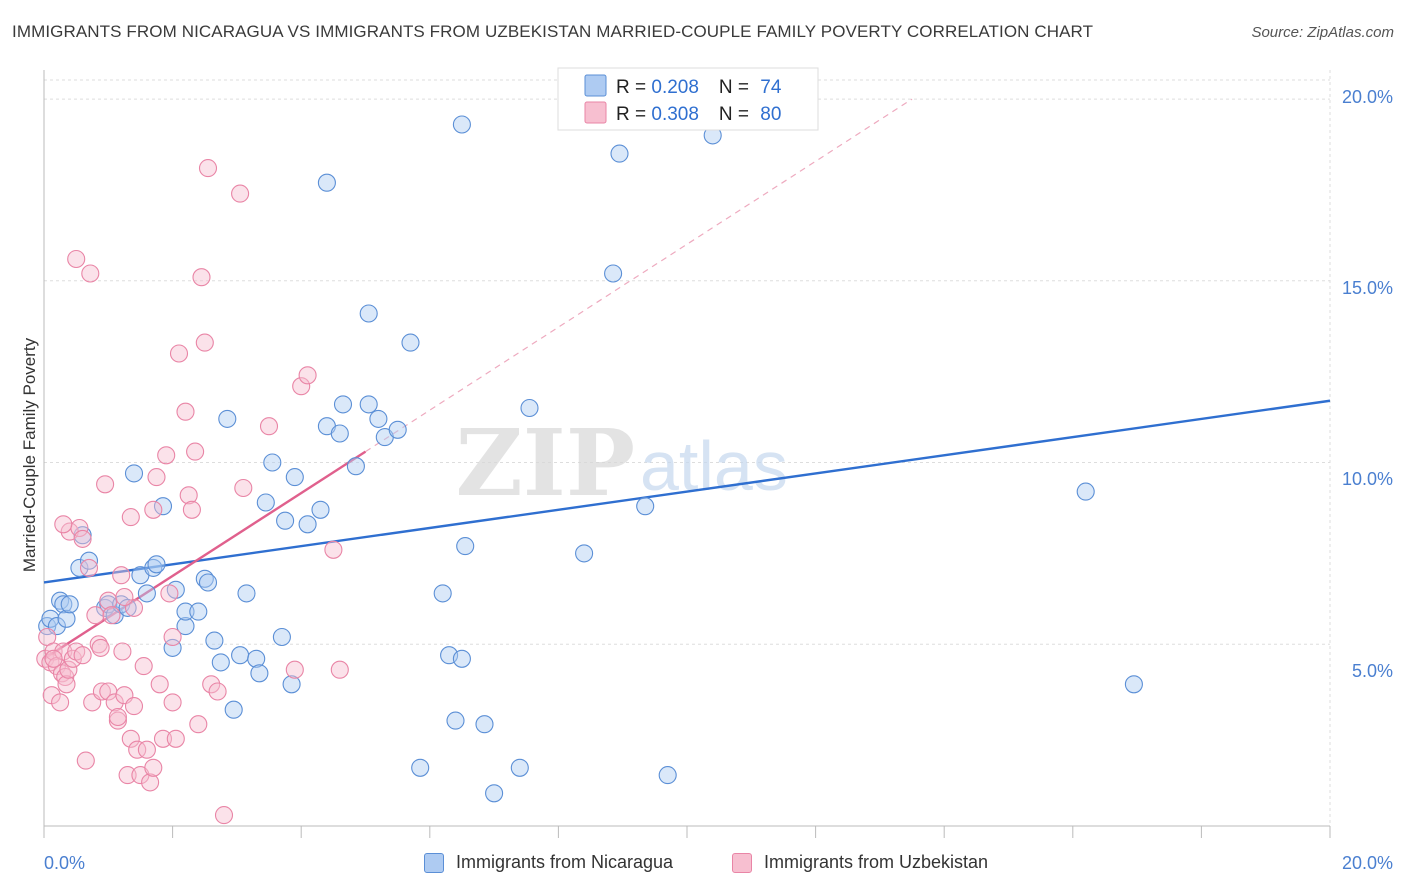  What do you see at coordinates (633, 87) in the screenshot?
I see `legend-r-label-blue: R =` at bounding box center [633, 87].